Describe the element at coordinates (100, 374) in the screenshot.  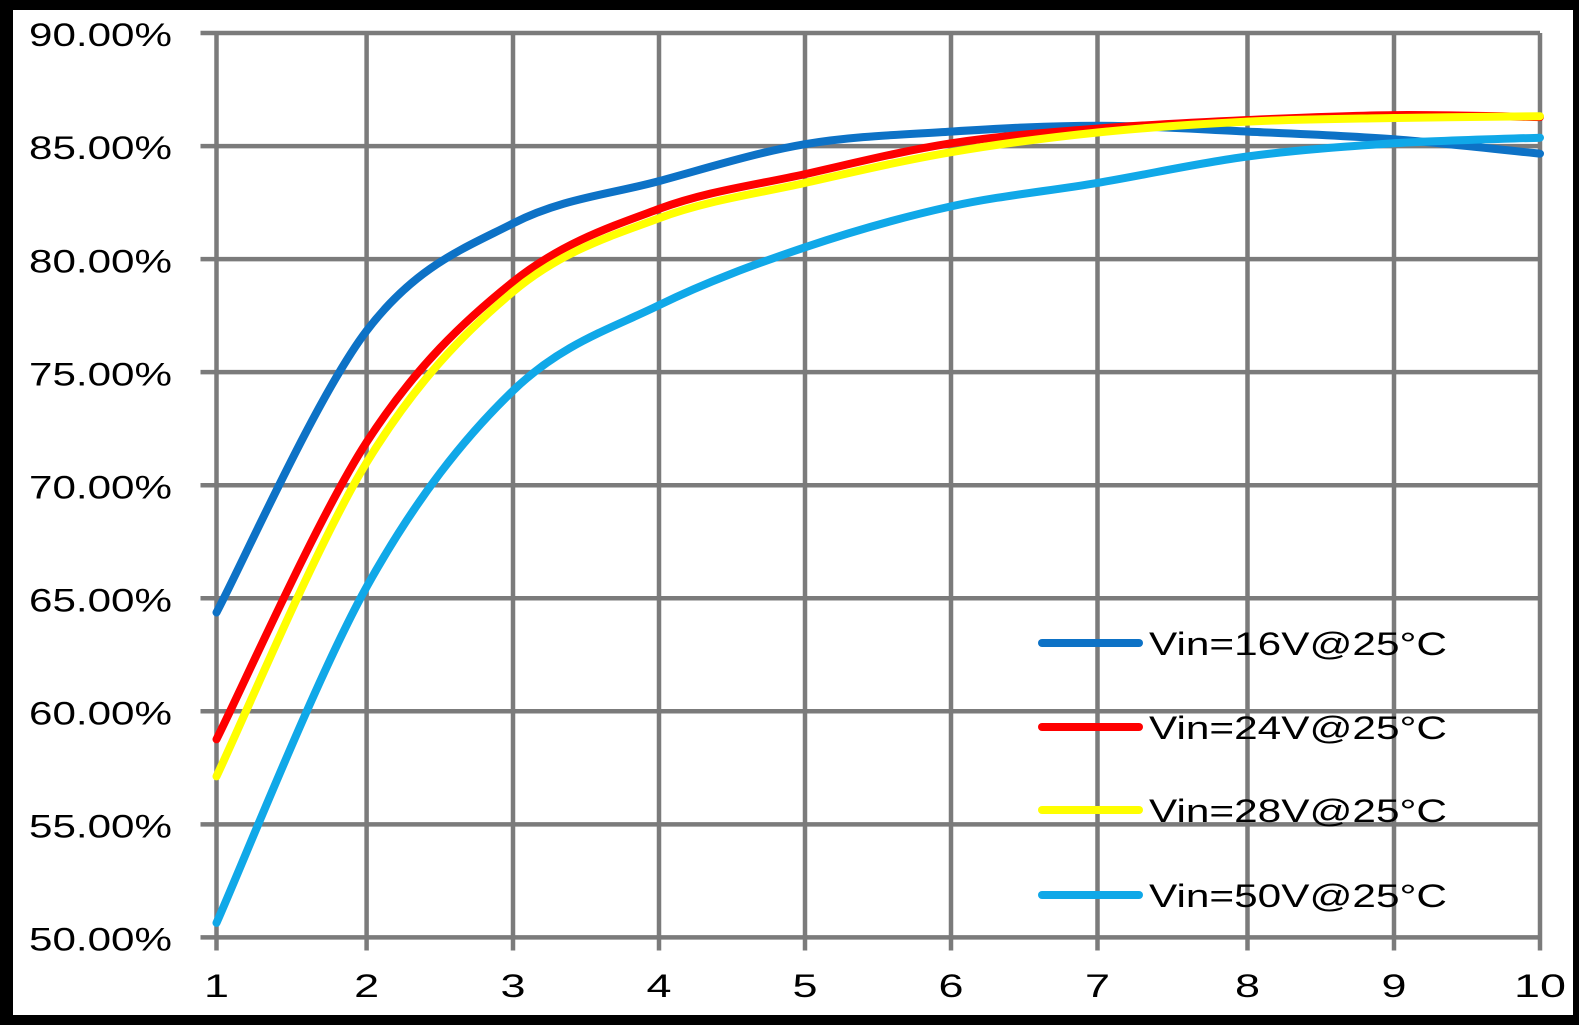
I see `svg-text: 75.00%` at that location.